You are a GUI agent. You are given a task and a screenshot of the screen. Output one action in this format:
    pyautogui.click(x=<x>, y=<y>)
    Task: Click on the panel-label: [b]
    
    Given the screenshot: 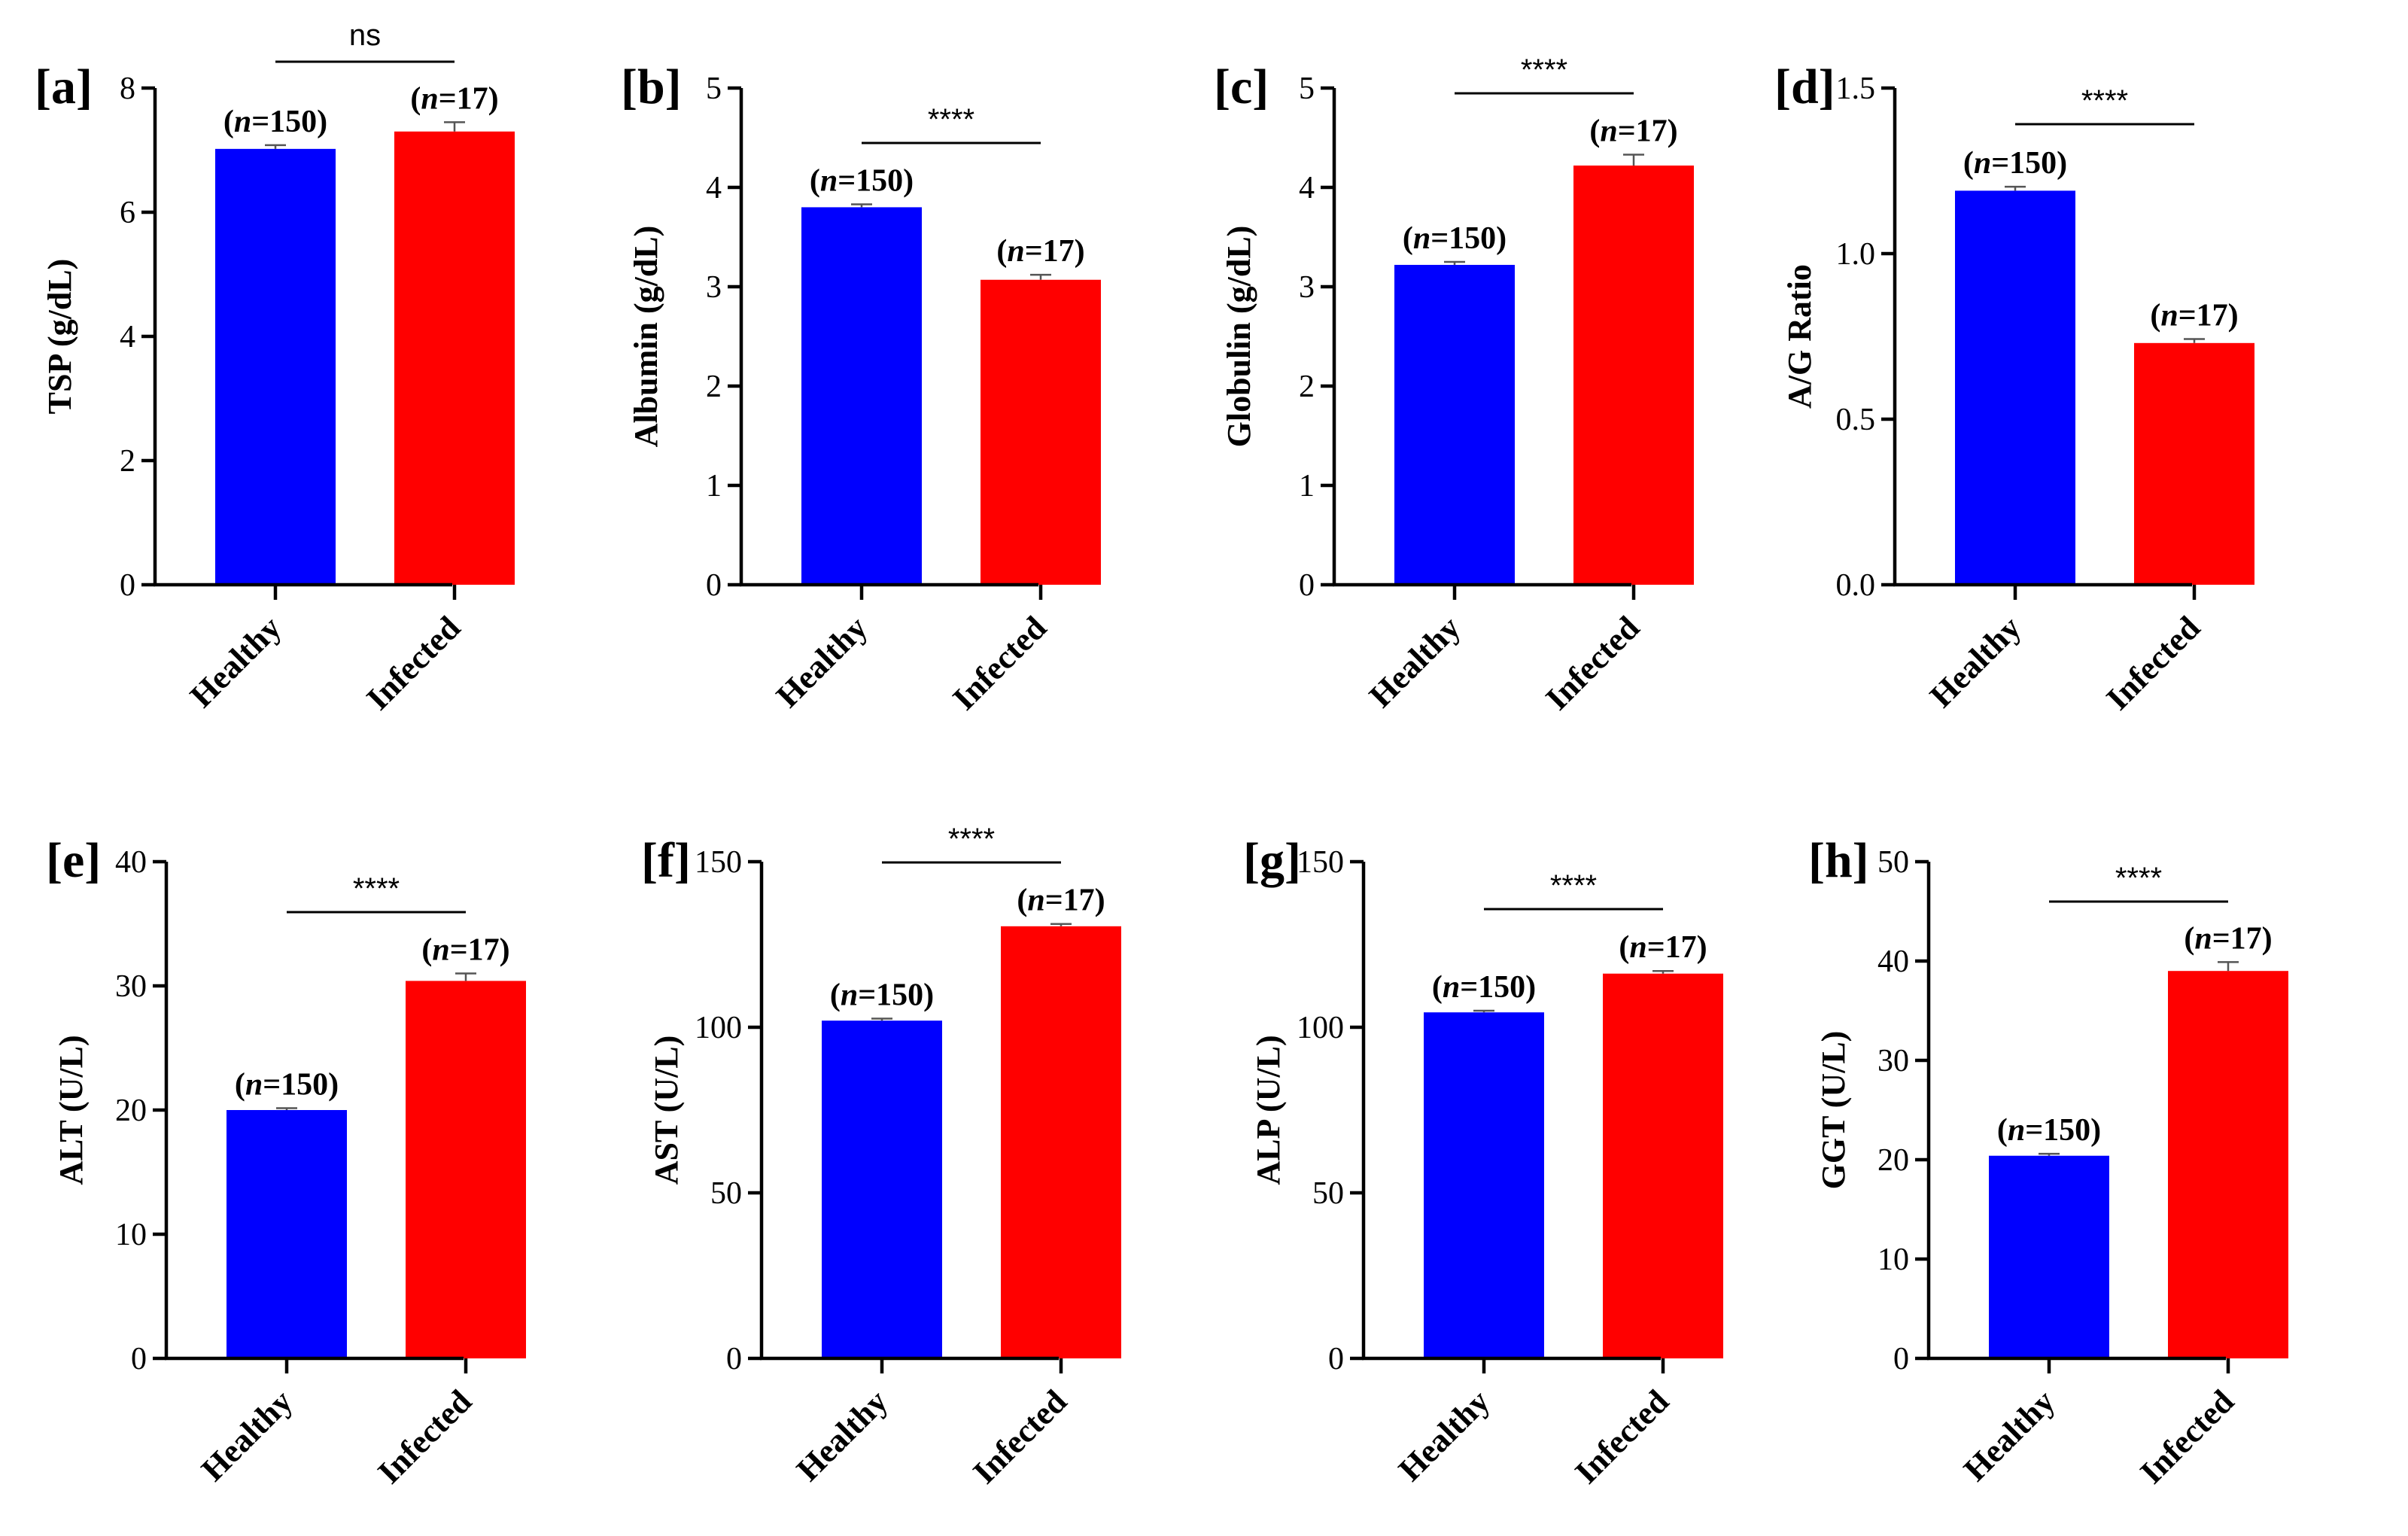 What is the action you would take?
    pyautogui.click(x=651, y=86)
    